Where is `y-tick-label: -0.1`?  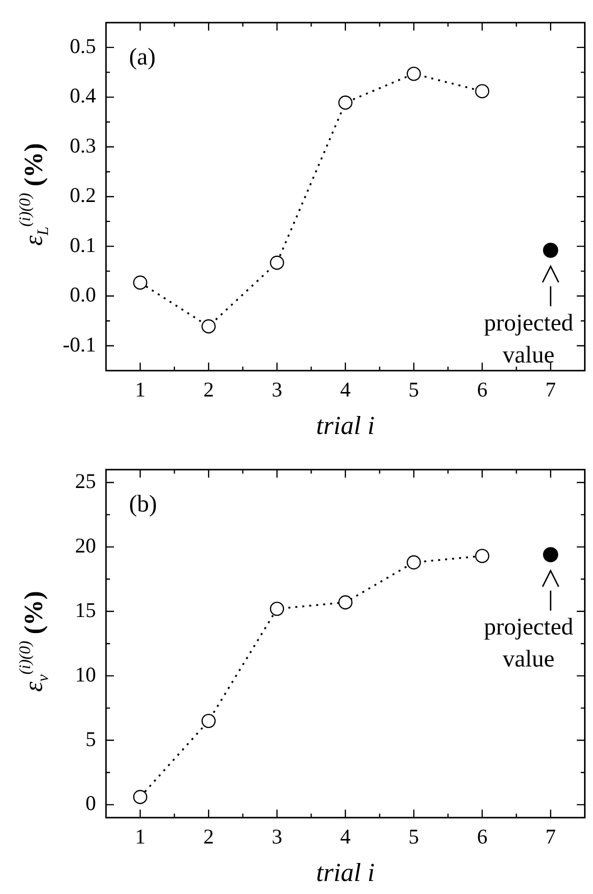
y-tick-label: -0.1 is located at coordinates (79, 344).